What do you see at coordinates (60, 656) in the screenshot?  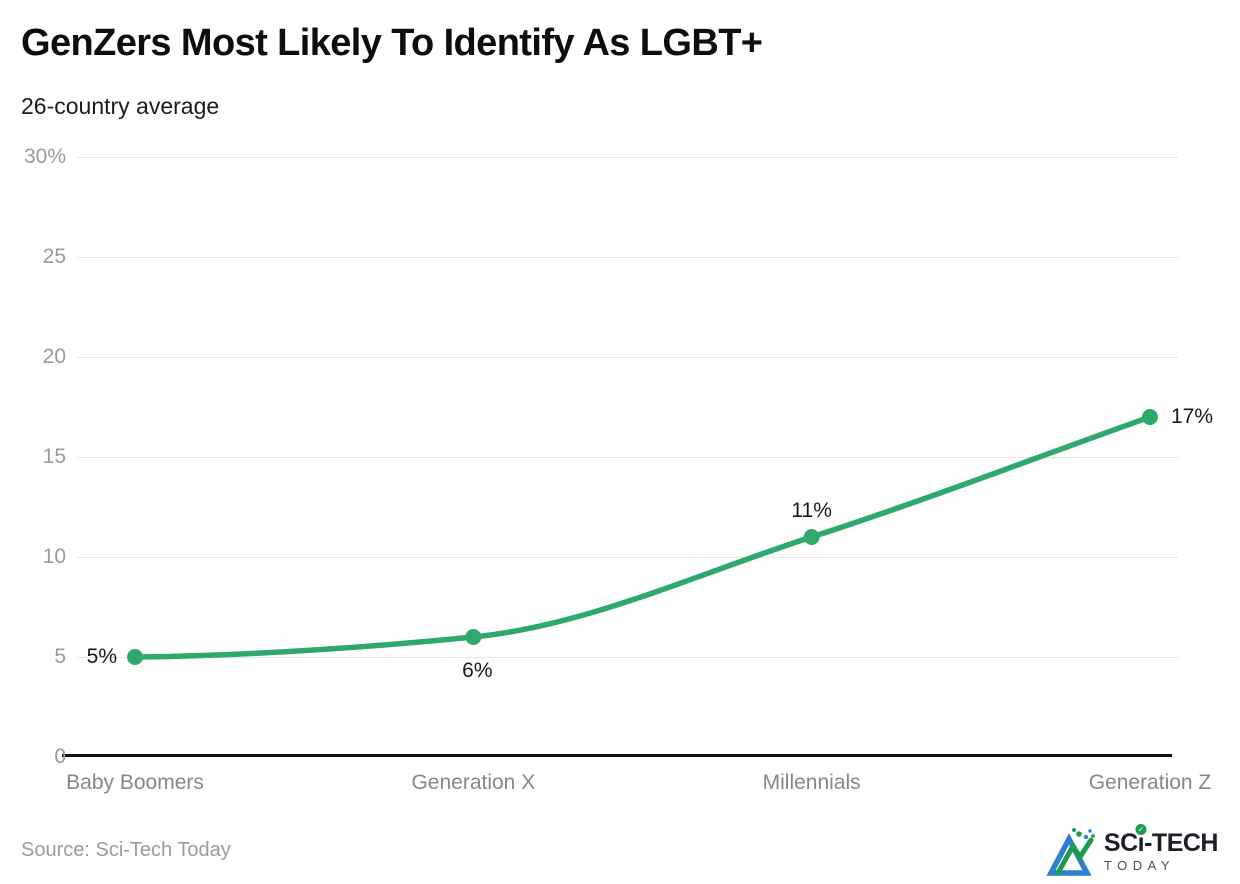 I see `y-tick-label: 5` at bounding box center [60, 656].